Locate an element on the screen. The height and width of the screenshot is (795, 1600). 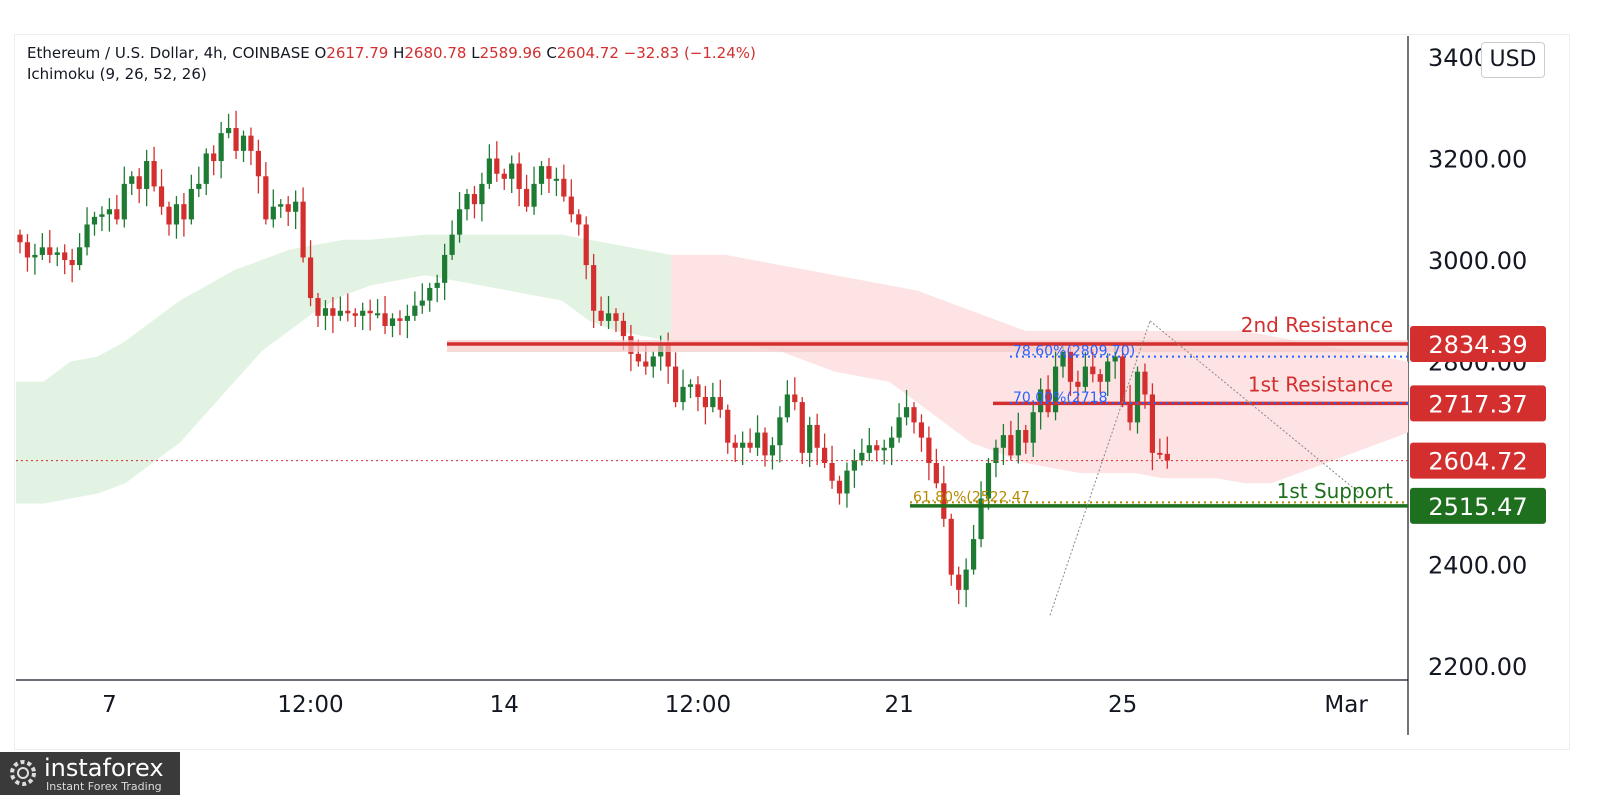
currency-badge: USD is located at coordinates (1513, 60).